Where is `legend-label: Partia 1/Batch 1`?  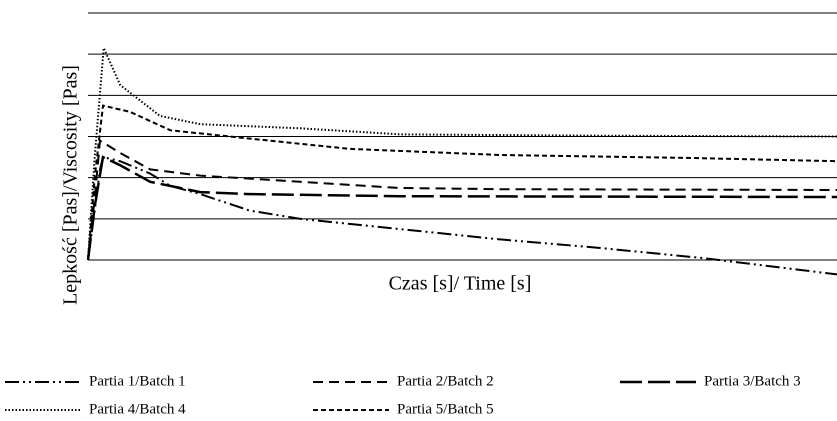 legend-label: Partia 1/Batch 1 is located at coordinates (137, 381).